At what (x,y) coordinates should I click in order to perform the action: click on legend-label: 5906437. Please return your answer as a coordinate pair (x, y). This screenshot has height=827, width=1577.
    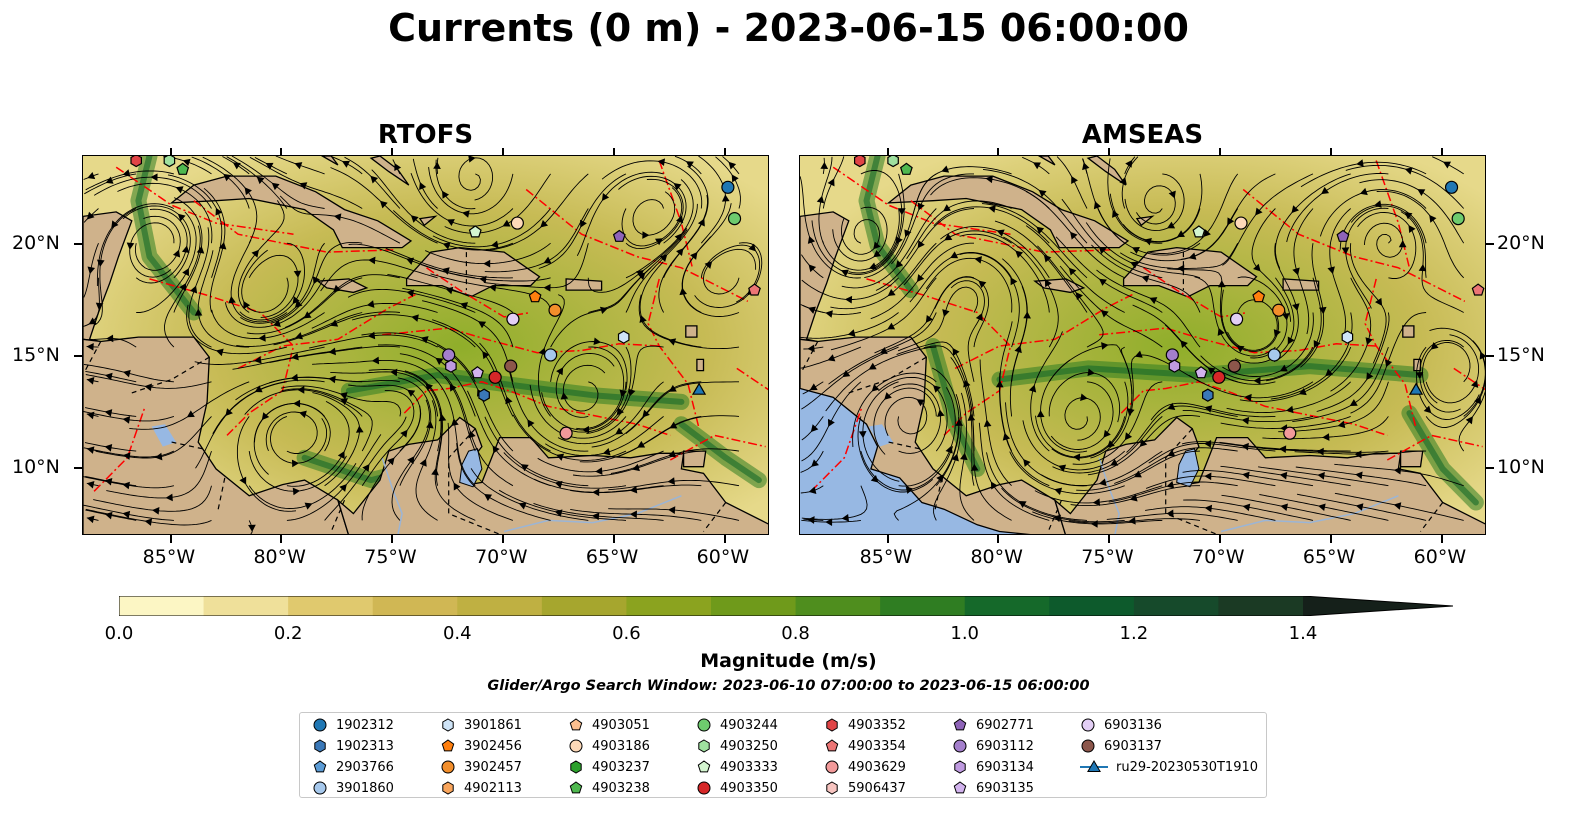
    Looking at the image, I should click on (877, 788).